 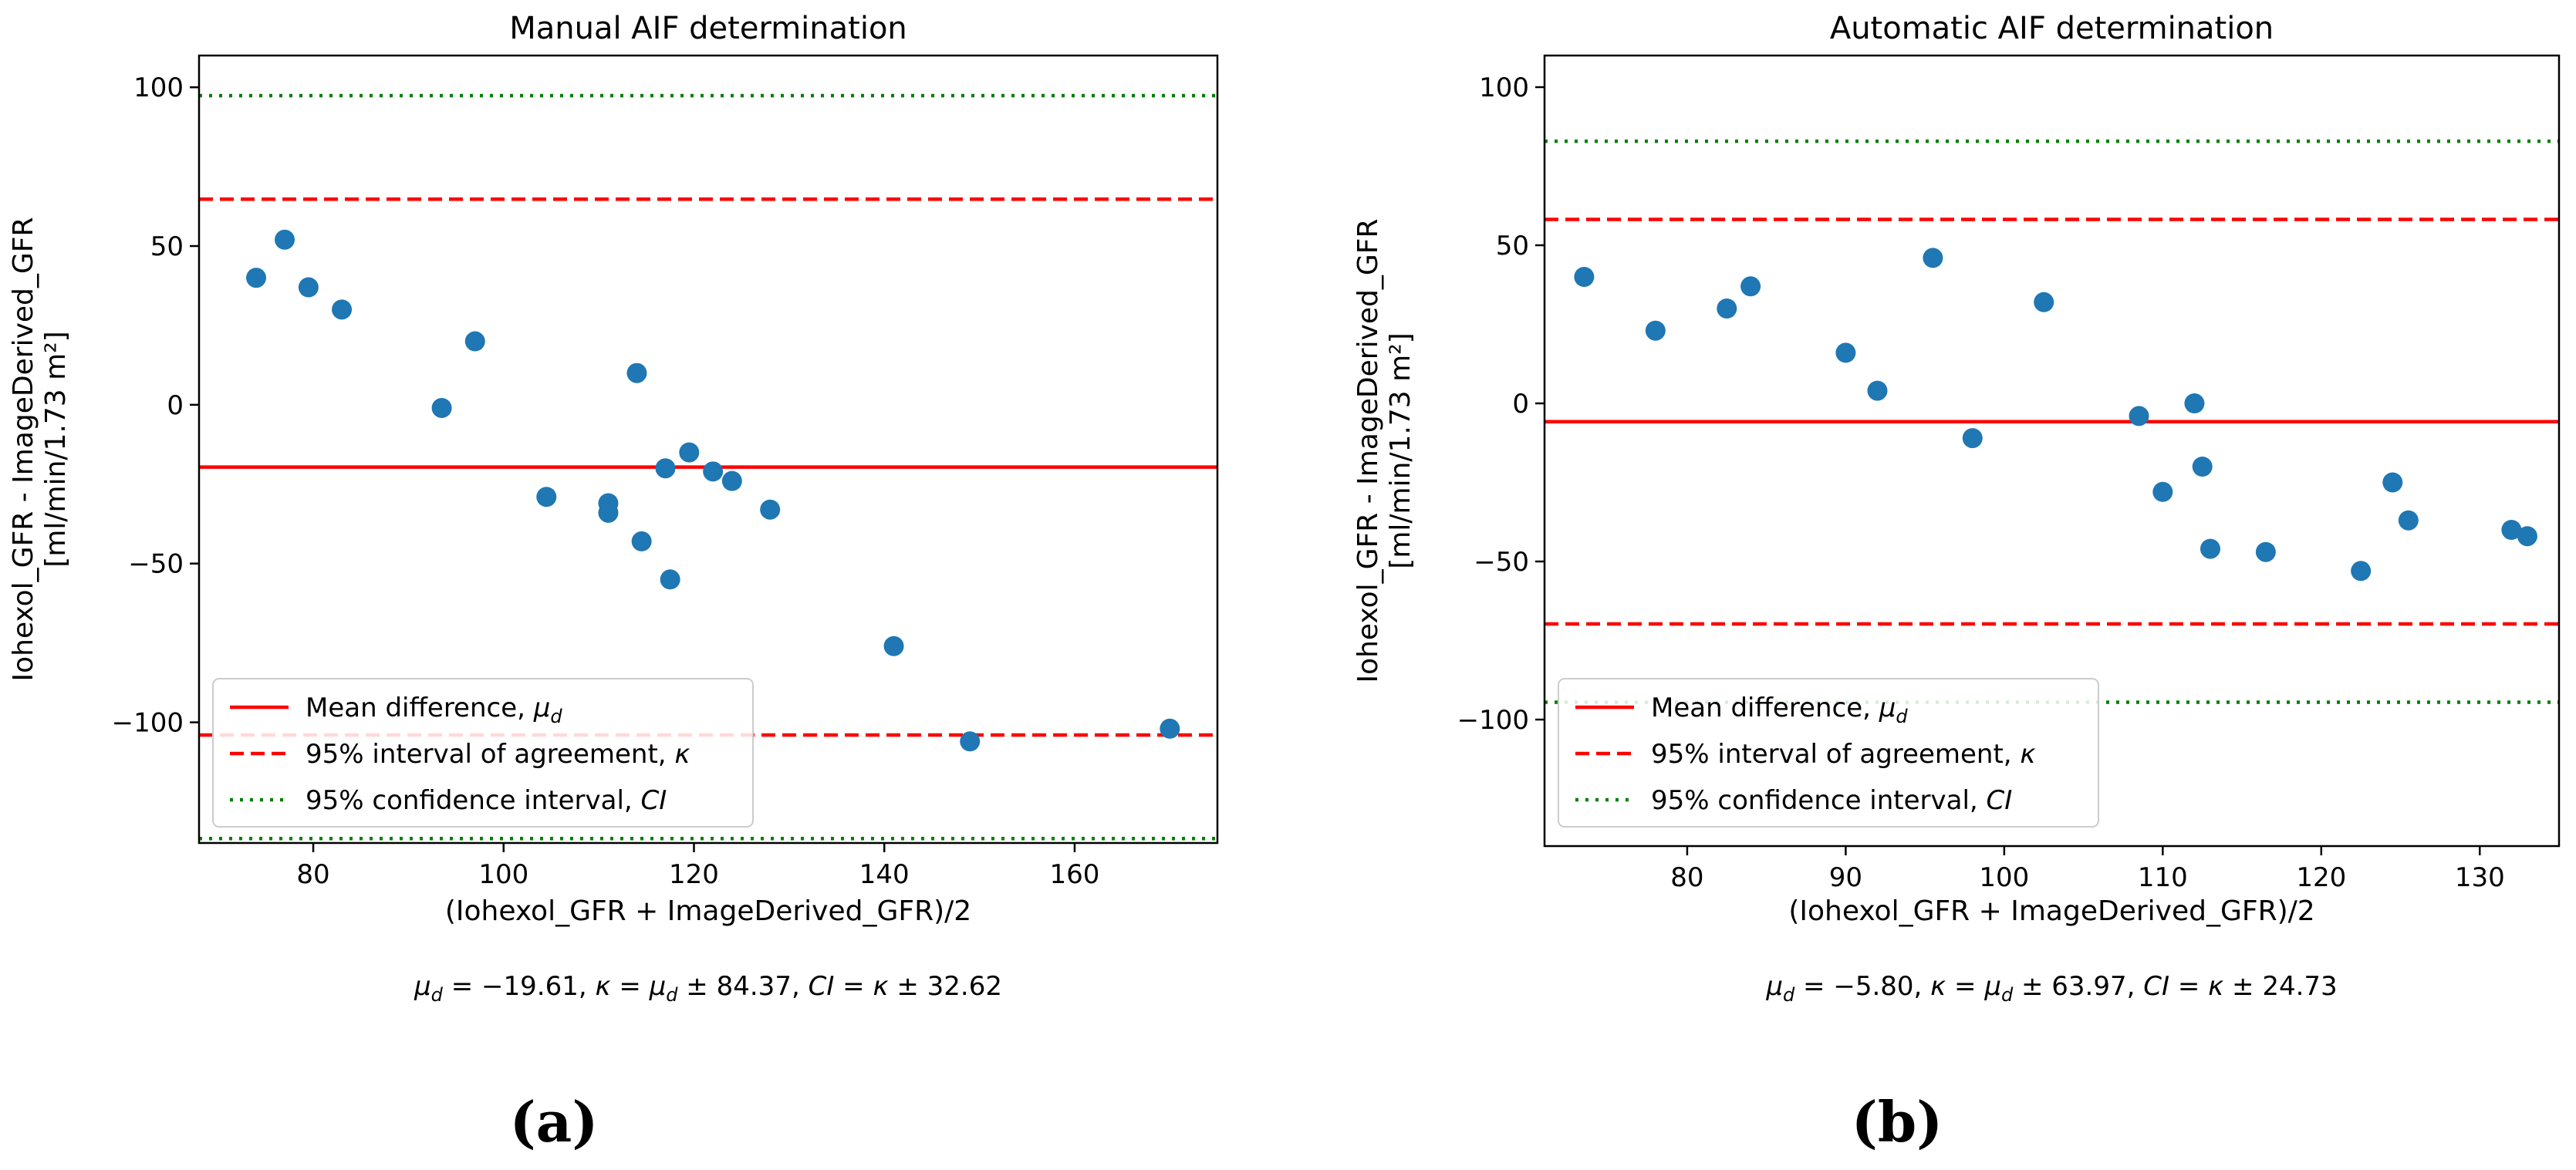 I want to click on x-tick-label: 90, so click(x=1845, y=877).